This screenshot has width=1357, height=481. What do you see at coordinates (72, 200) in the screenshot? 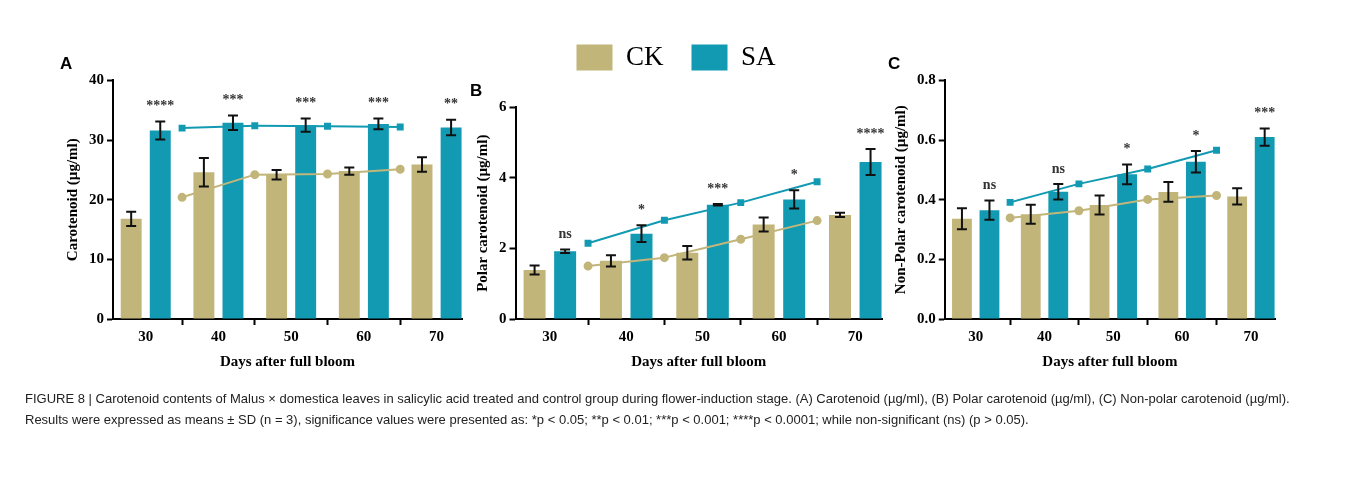
I see `y-axis-title: Carotenoid (µg/ml)` at bounding box center [72, 200].